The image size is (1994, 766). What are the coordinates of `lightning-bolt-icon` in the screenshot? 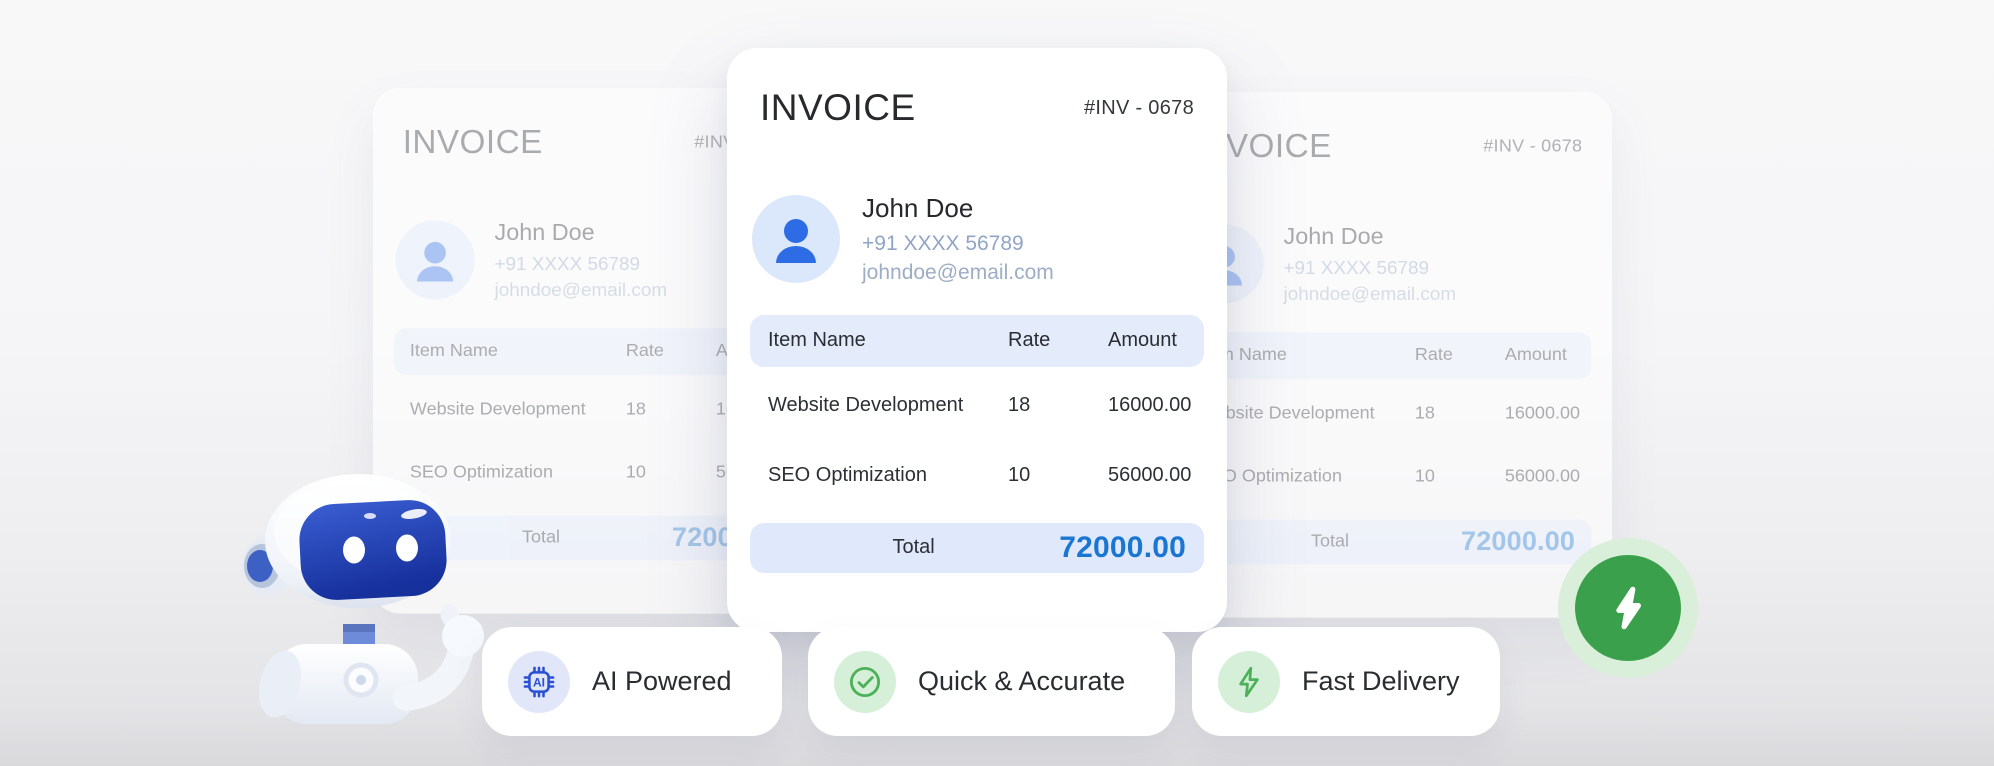 It's located at (1628, 608).